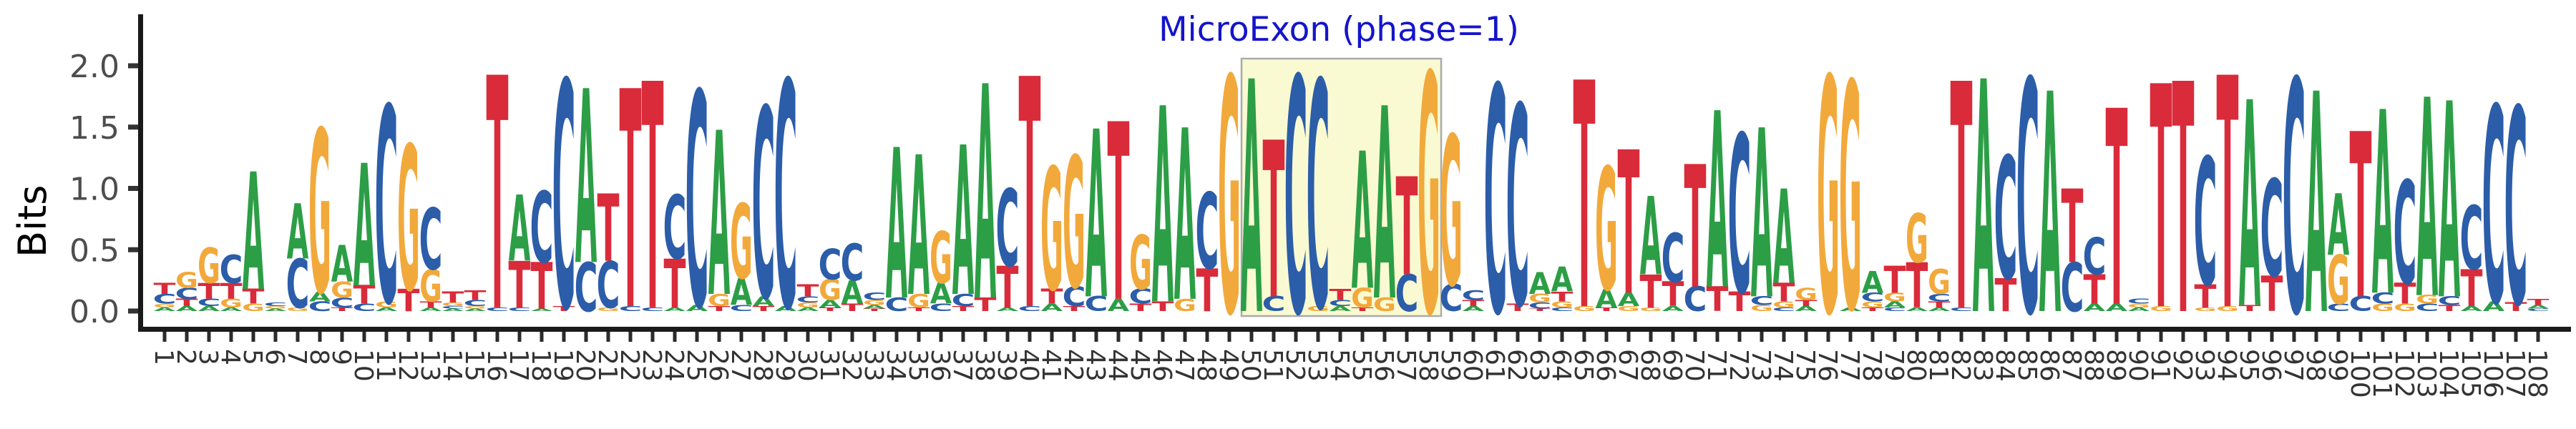  What do you see at coordinates (1161, 365) in the screenshot?
I see `svg-text: 46` at bounding box center [1161, 365].